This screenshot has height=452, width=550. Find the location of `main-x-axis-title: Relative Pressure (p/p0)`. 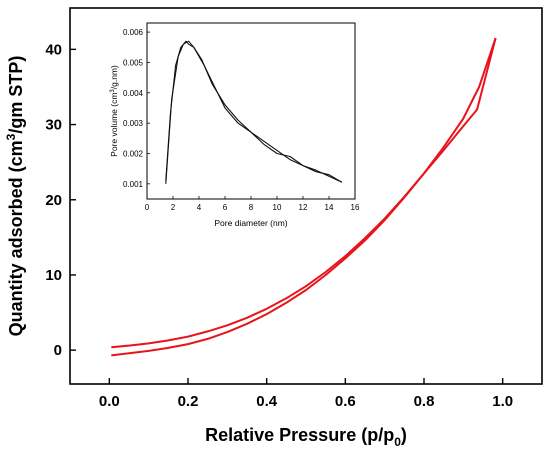

main-x-axis-title: Relative Pressure (p/p0) is located at coordinates (306, 437).